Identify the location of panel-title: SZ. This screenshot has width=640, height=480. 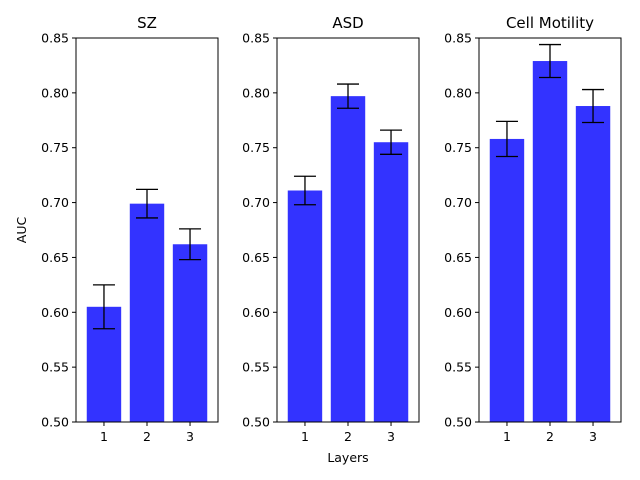
(147, 23).